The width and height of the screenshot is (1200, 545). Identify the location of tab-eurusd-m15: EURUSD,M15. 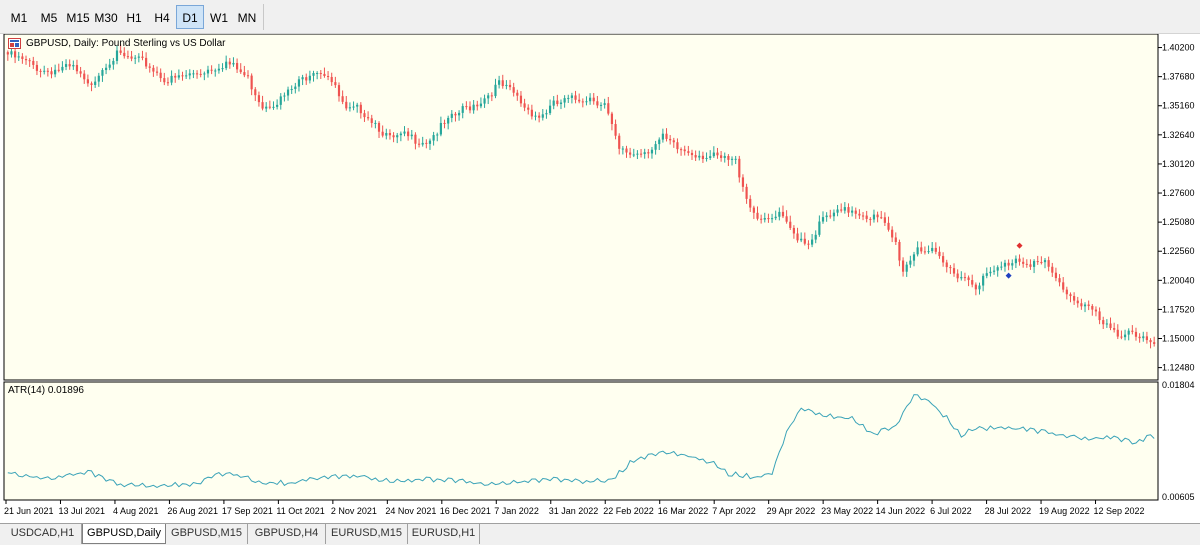
(367, 534).